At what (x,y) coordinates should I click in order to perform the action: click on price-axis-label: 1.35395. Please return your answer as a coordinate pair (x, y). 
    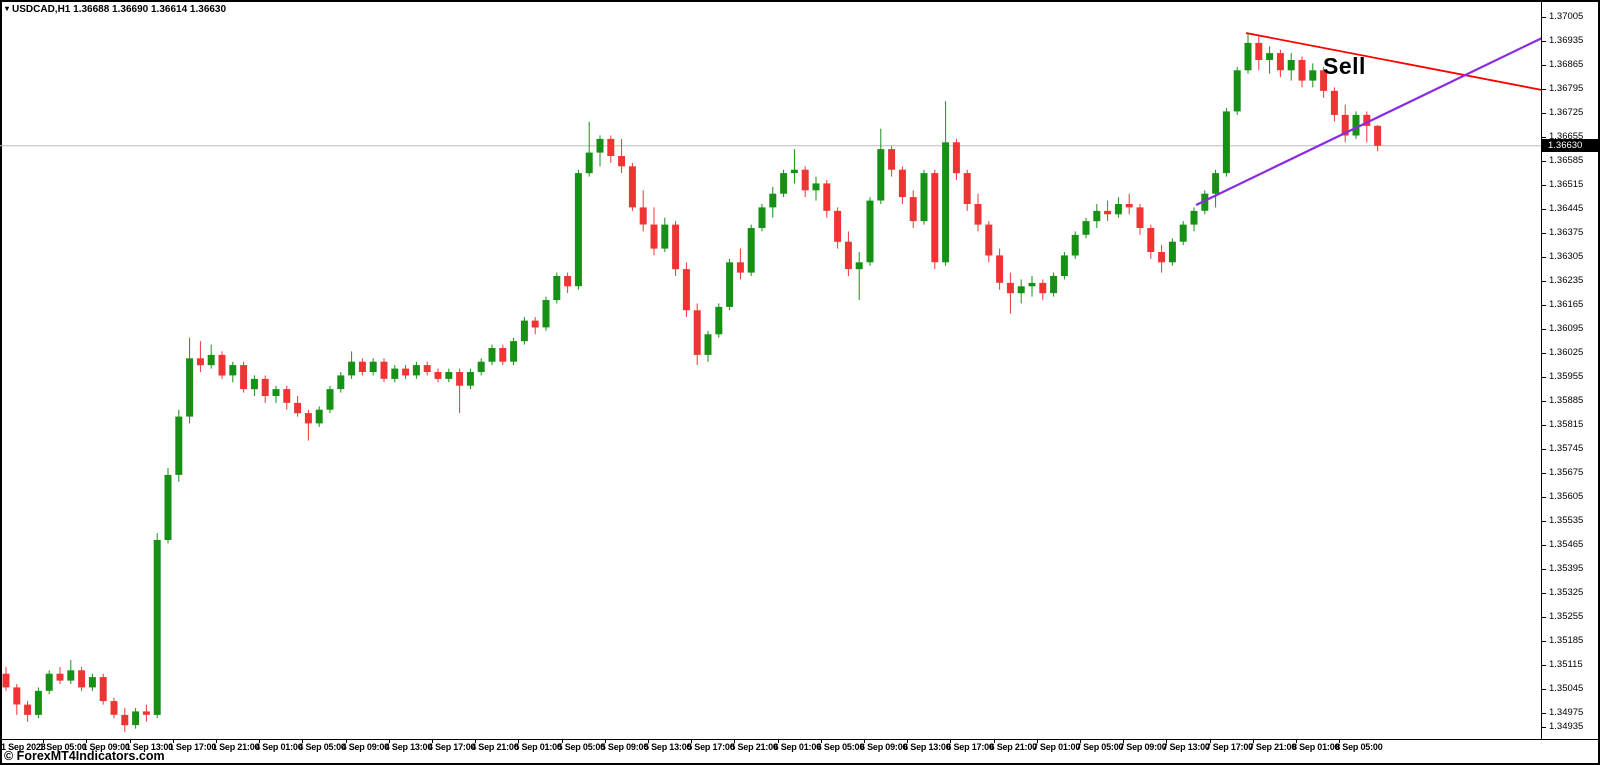
    Looking at the image, I should click on (1566, 569).